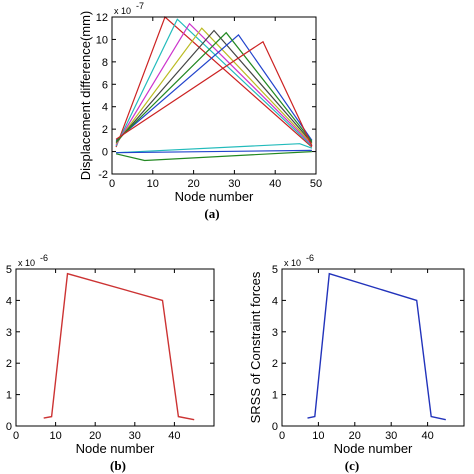 The width and height of the screenshot is (474, 474). What do you see at coordinates (316, 184) in the screenshot?
I see `x-tick-label: 50` at bounding box center [316, 184].